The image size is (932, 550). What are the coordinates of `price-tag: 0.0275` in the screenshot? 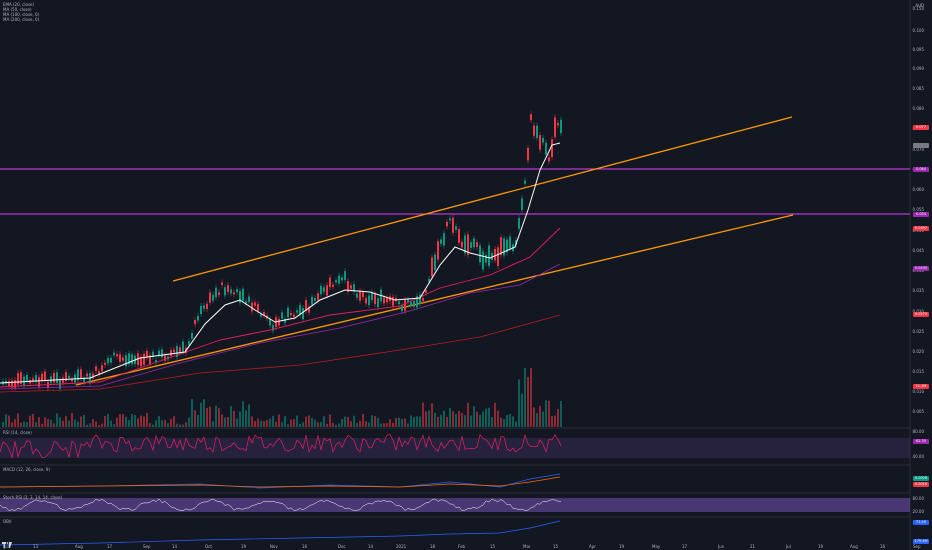 It's located at (921, 314).